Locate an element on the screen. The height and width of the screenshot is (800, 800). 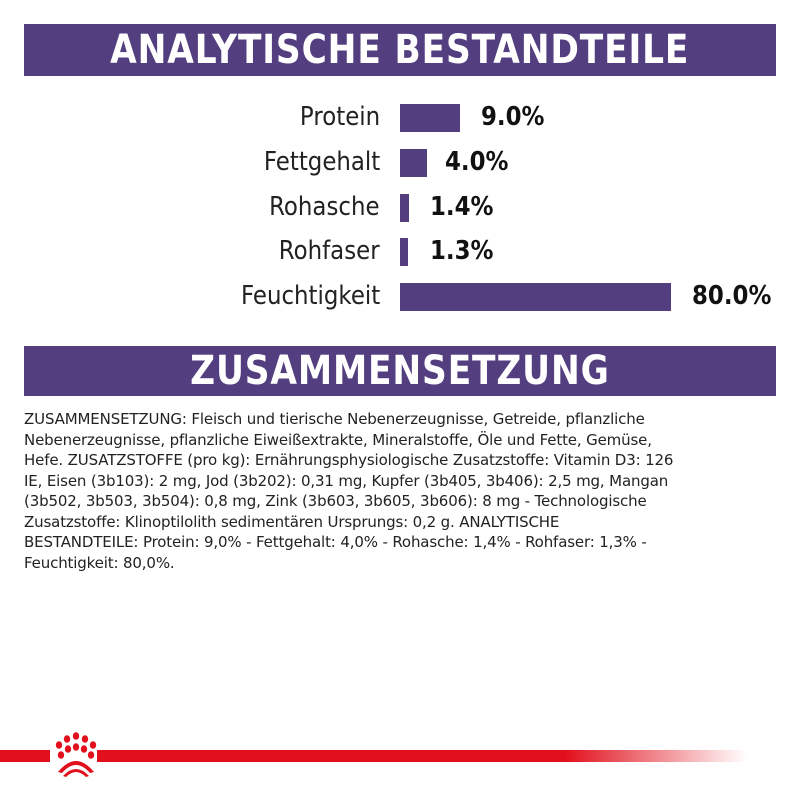
chart-row-label: Fettgehalt is located at coordinates (321, 162).